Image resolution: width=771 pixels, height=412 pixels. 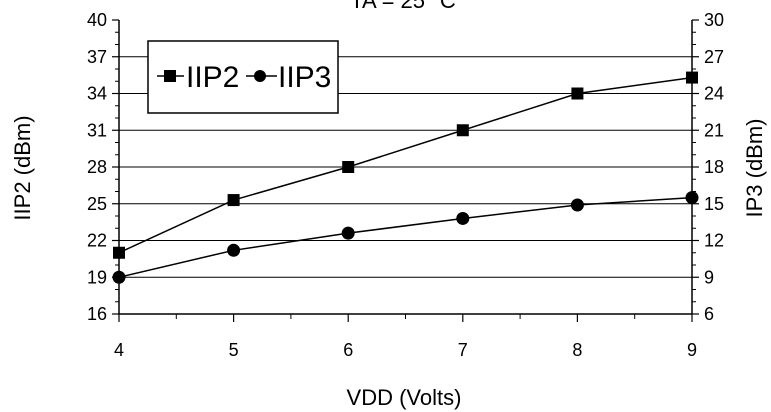 What do you see at coordinates (212, 77) in the screenshot?
I see `legend-iip2-label: IIP2` at bounding box center [212, 77].